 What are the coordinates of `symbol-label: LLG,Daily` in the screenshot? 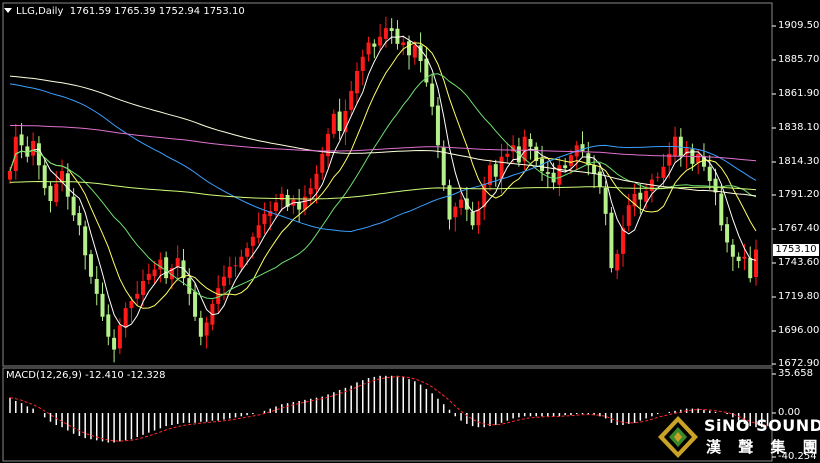 It's located at (40, 11).